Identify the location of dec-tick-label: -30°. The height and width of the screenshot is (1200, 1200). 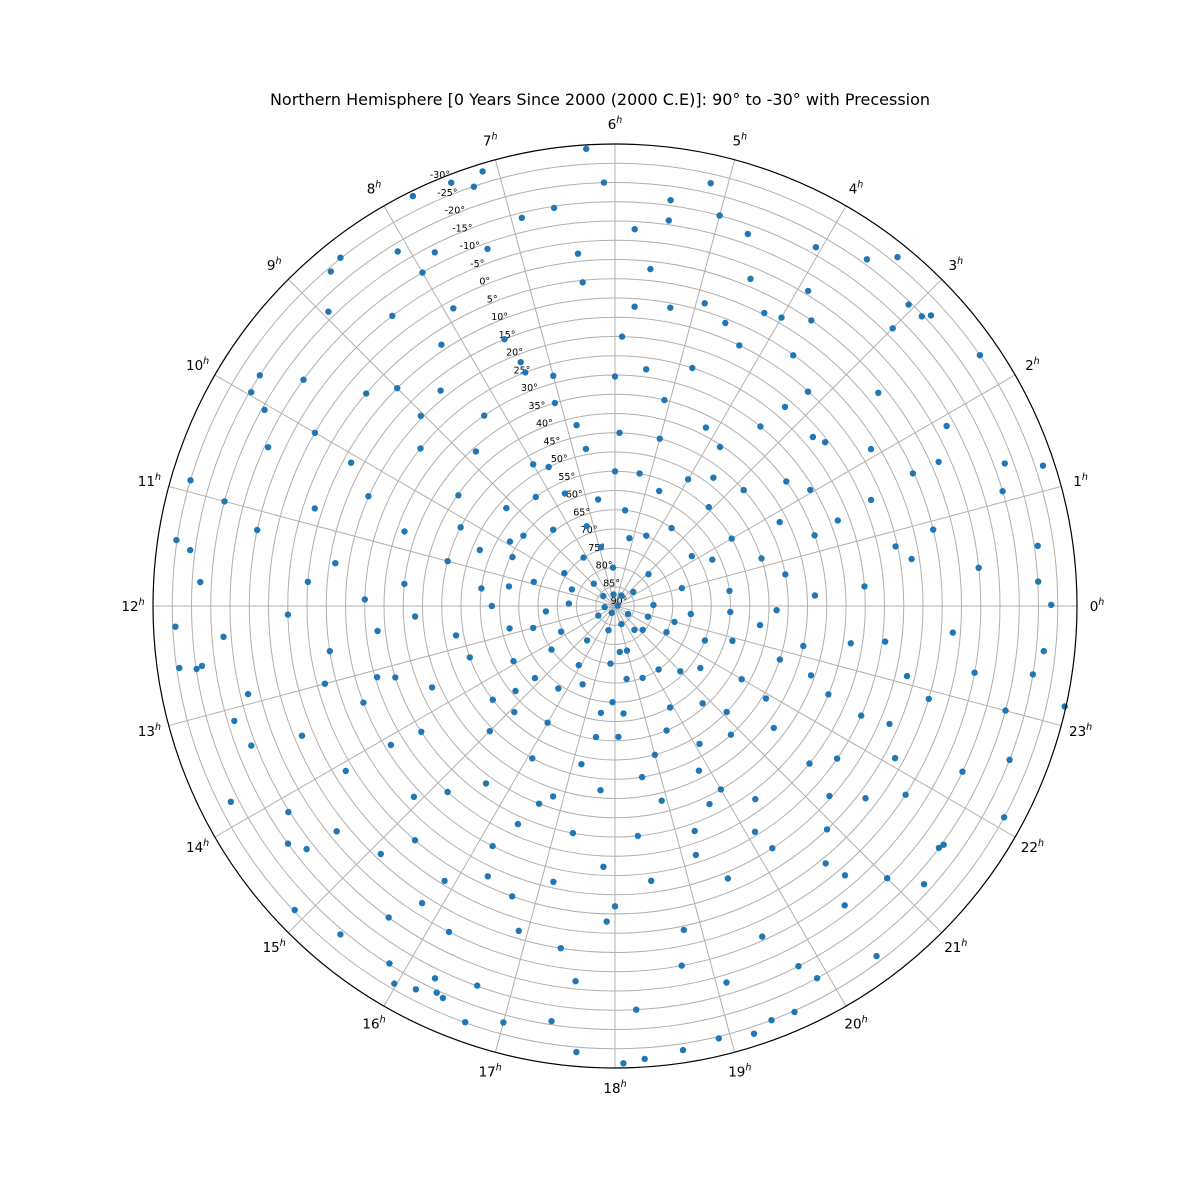
(440, 175).